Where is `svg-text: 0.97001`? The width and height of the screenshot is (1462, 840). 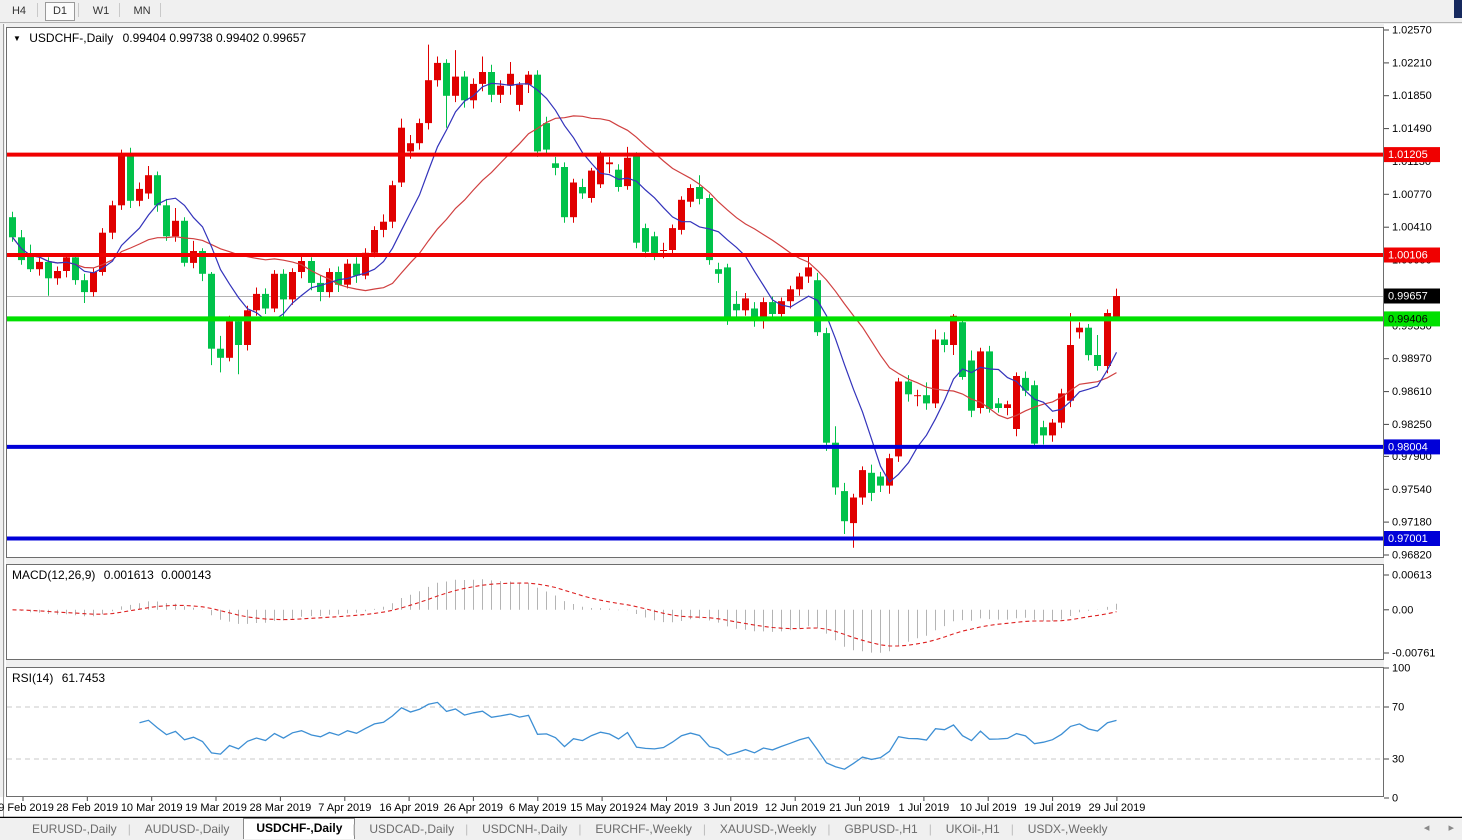 svg-text: 0.97001 is located at coordinates (1408, 539).